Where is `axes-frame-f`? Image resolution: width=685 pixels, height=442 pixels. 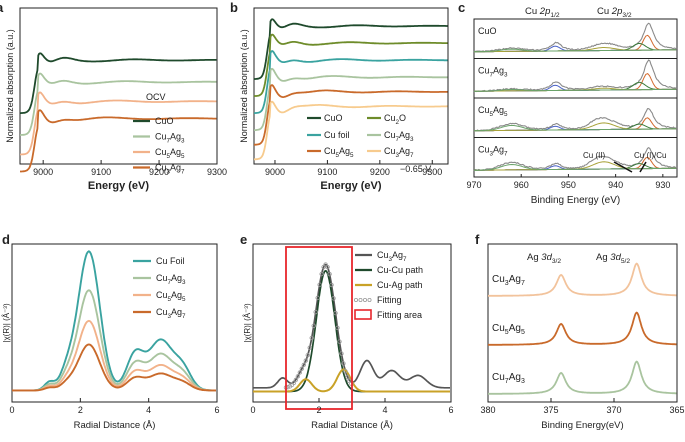 axes-frame-f is located at coordinates (582, 323).